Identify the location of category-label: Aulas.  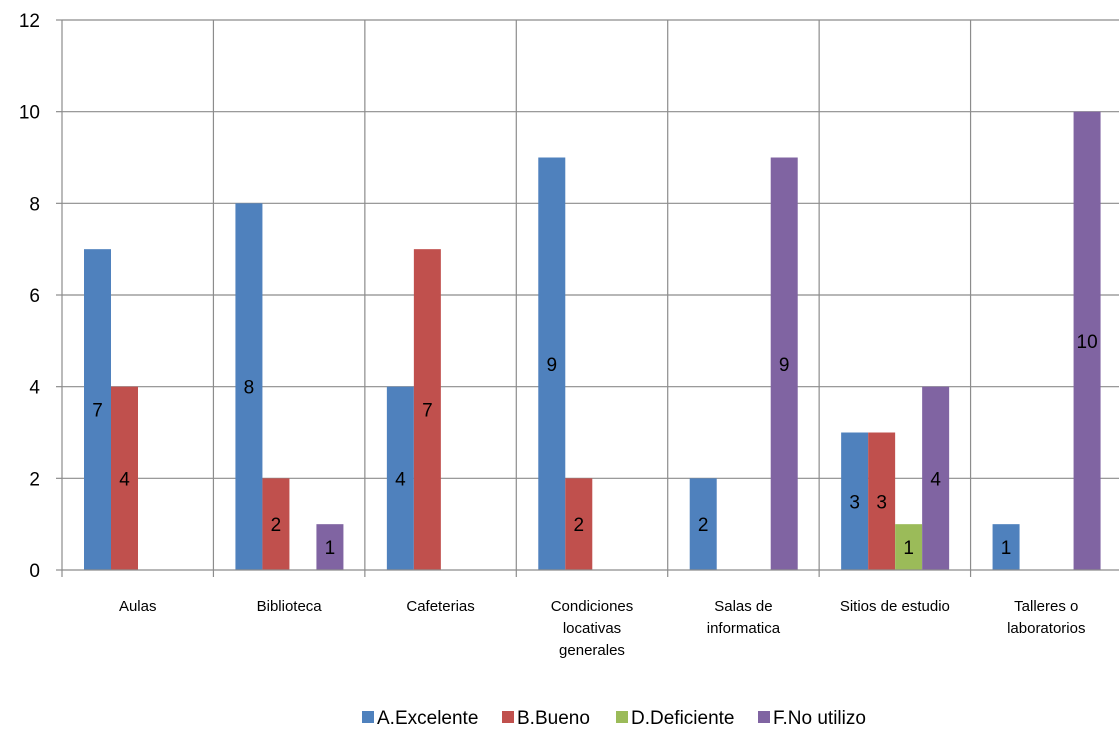
(138, 606).